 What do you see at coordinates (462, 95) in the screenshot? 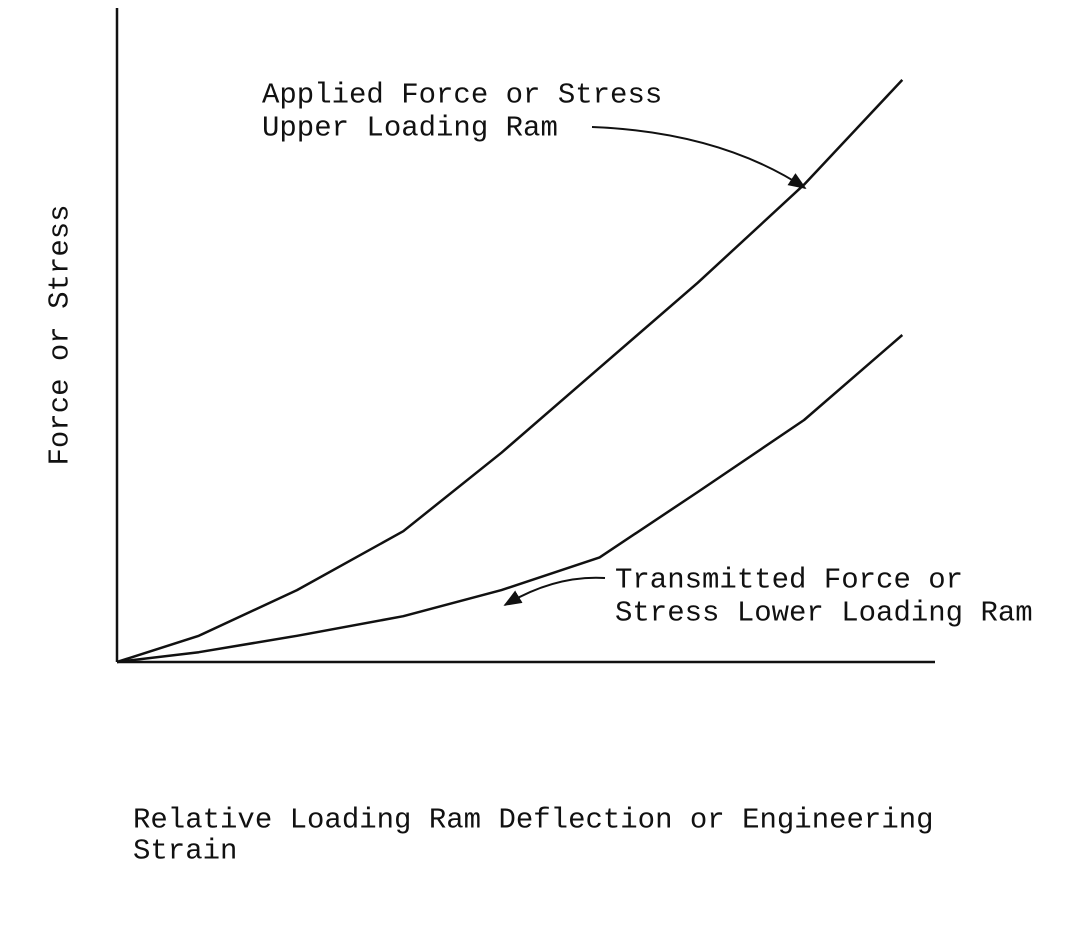
I see `annotation: Applied Force or Stress` at bounding box center [462, 95].